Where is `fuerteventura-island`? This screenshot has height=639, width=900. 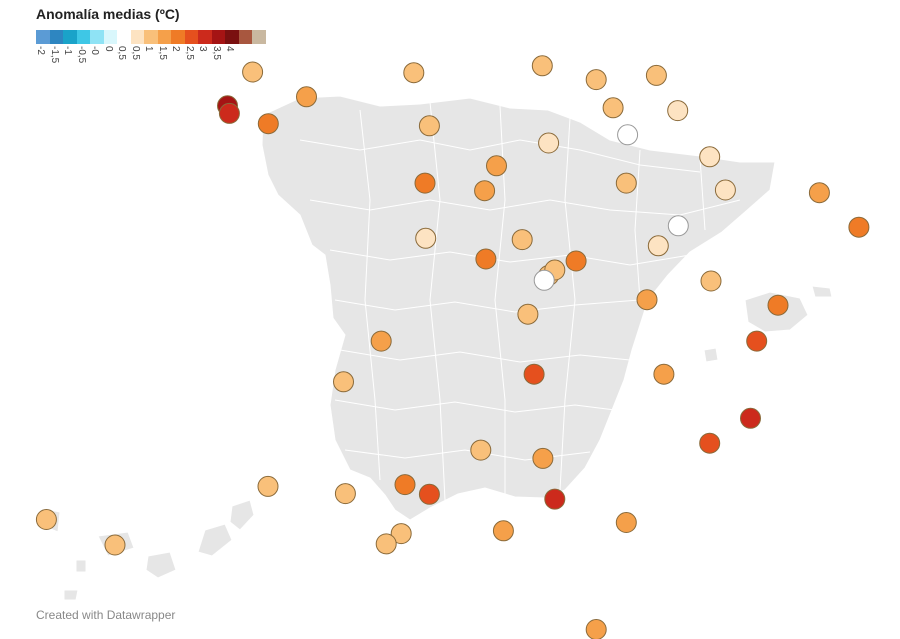
fuerteventura-island is located at coordinates (215, 540).